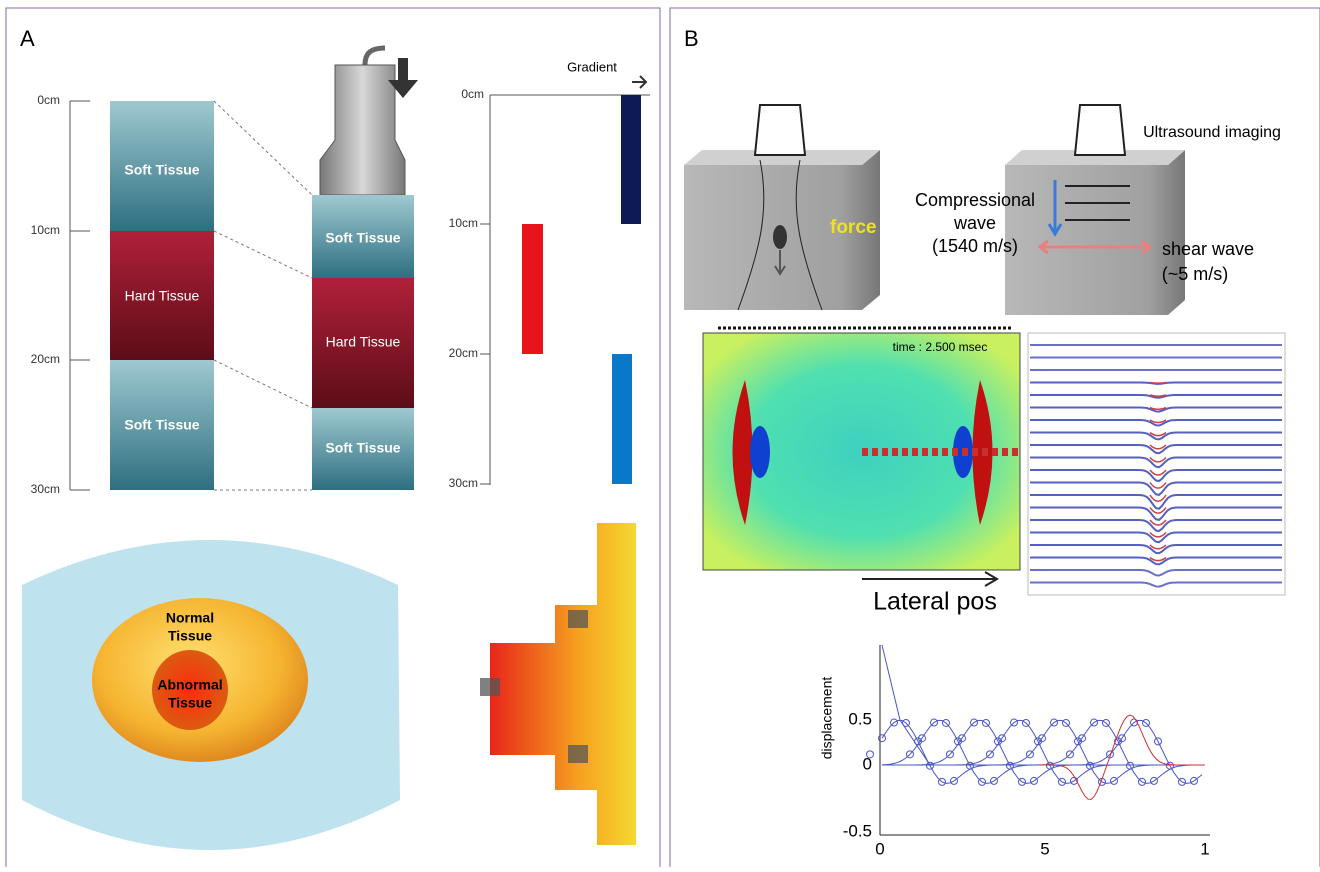  I want to click on y-tick-label: 0.5, so click(860, 718).